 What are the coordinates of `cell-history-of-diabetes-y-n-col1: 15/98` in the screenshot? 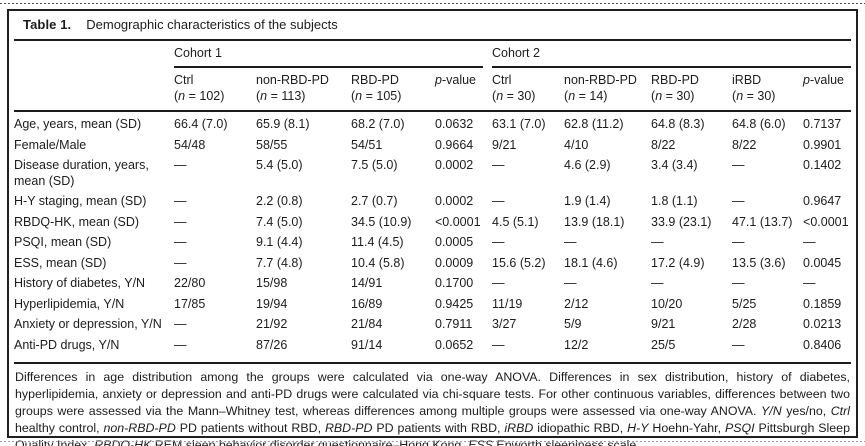 It's located at (272, 283).